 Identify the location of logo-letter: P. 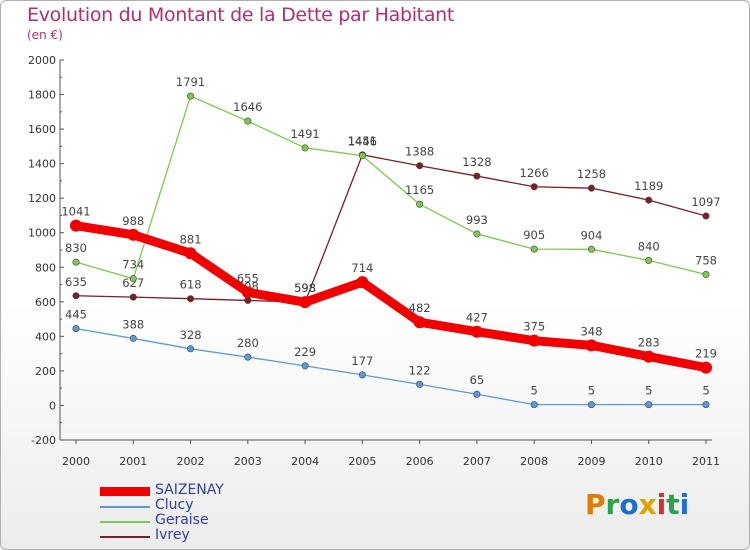
(595, 504).